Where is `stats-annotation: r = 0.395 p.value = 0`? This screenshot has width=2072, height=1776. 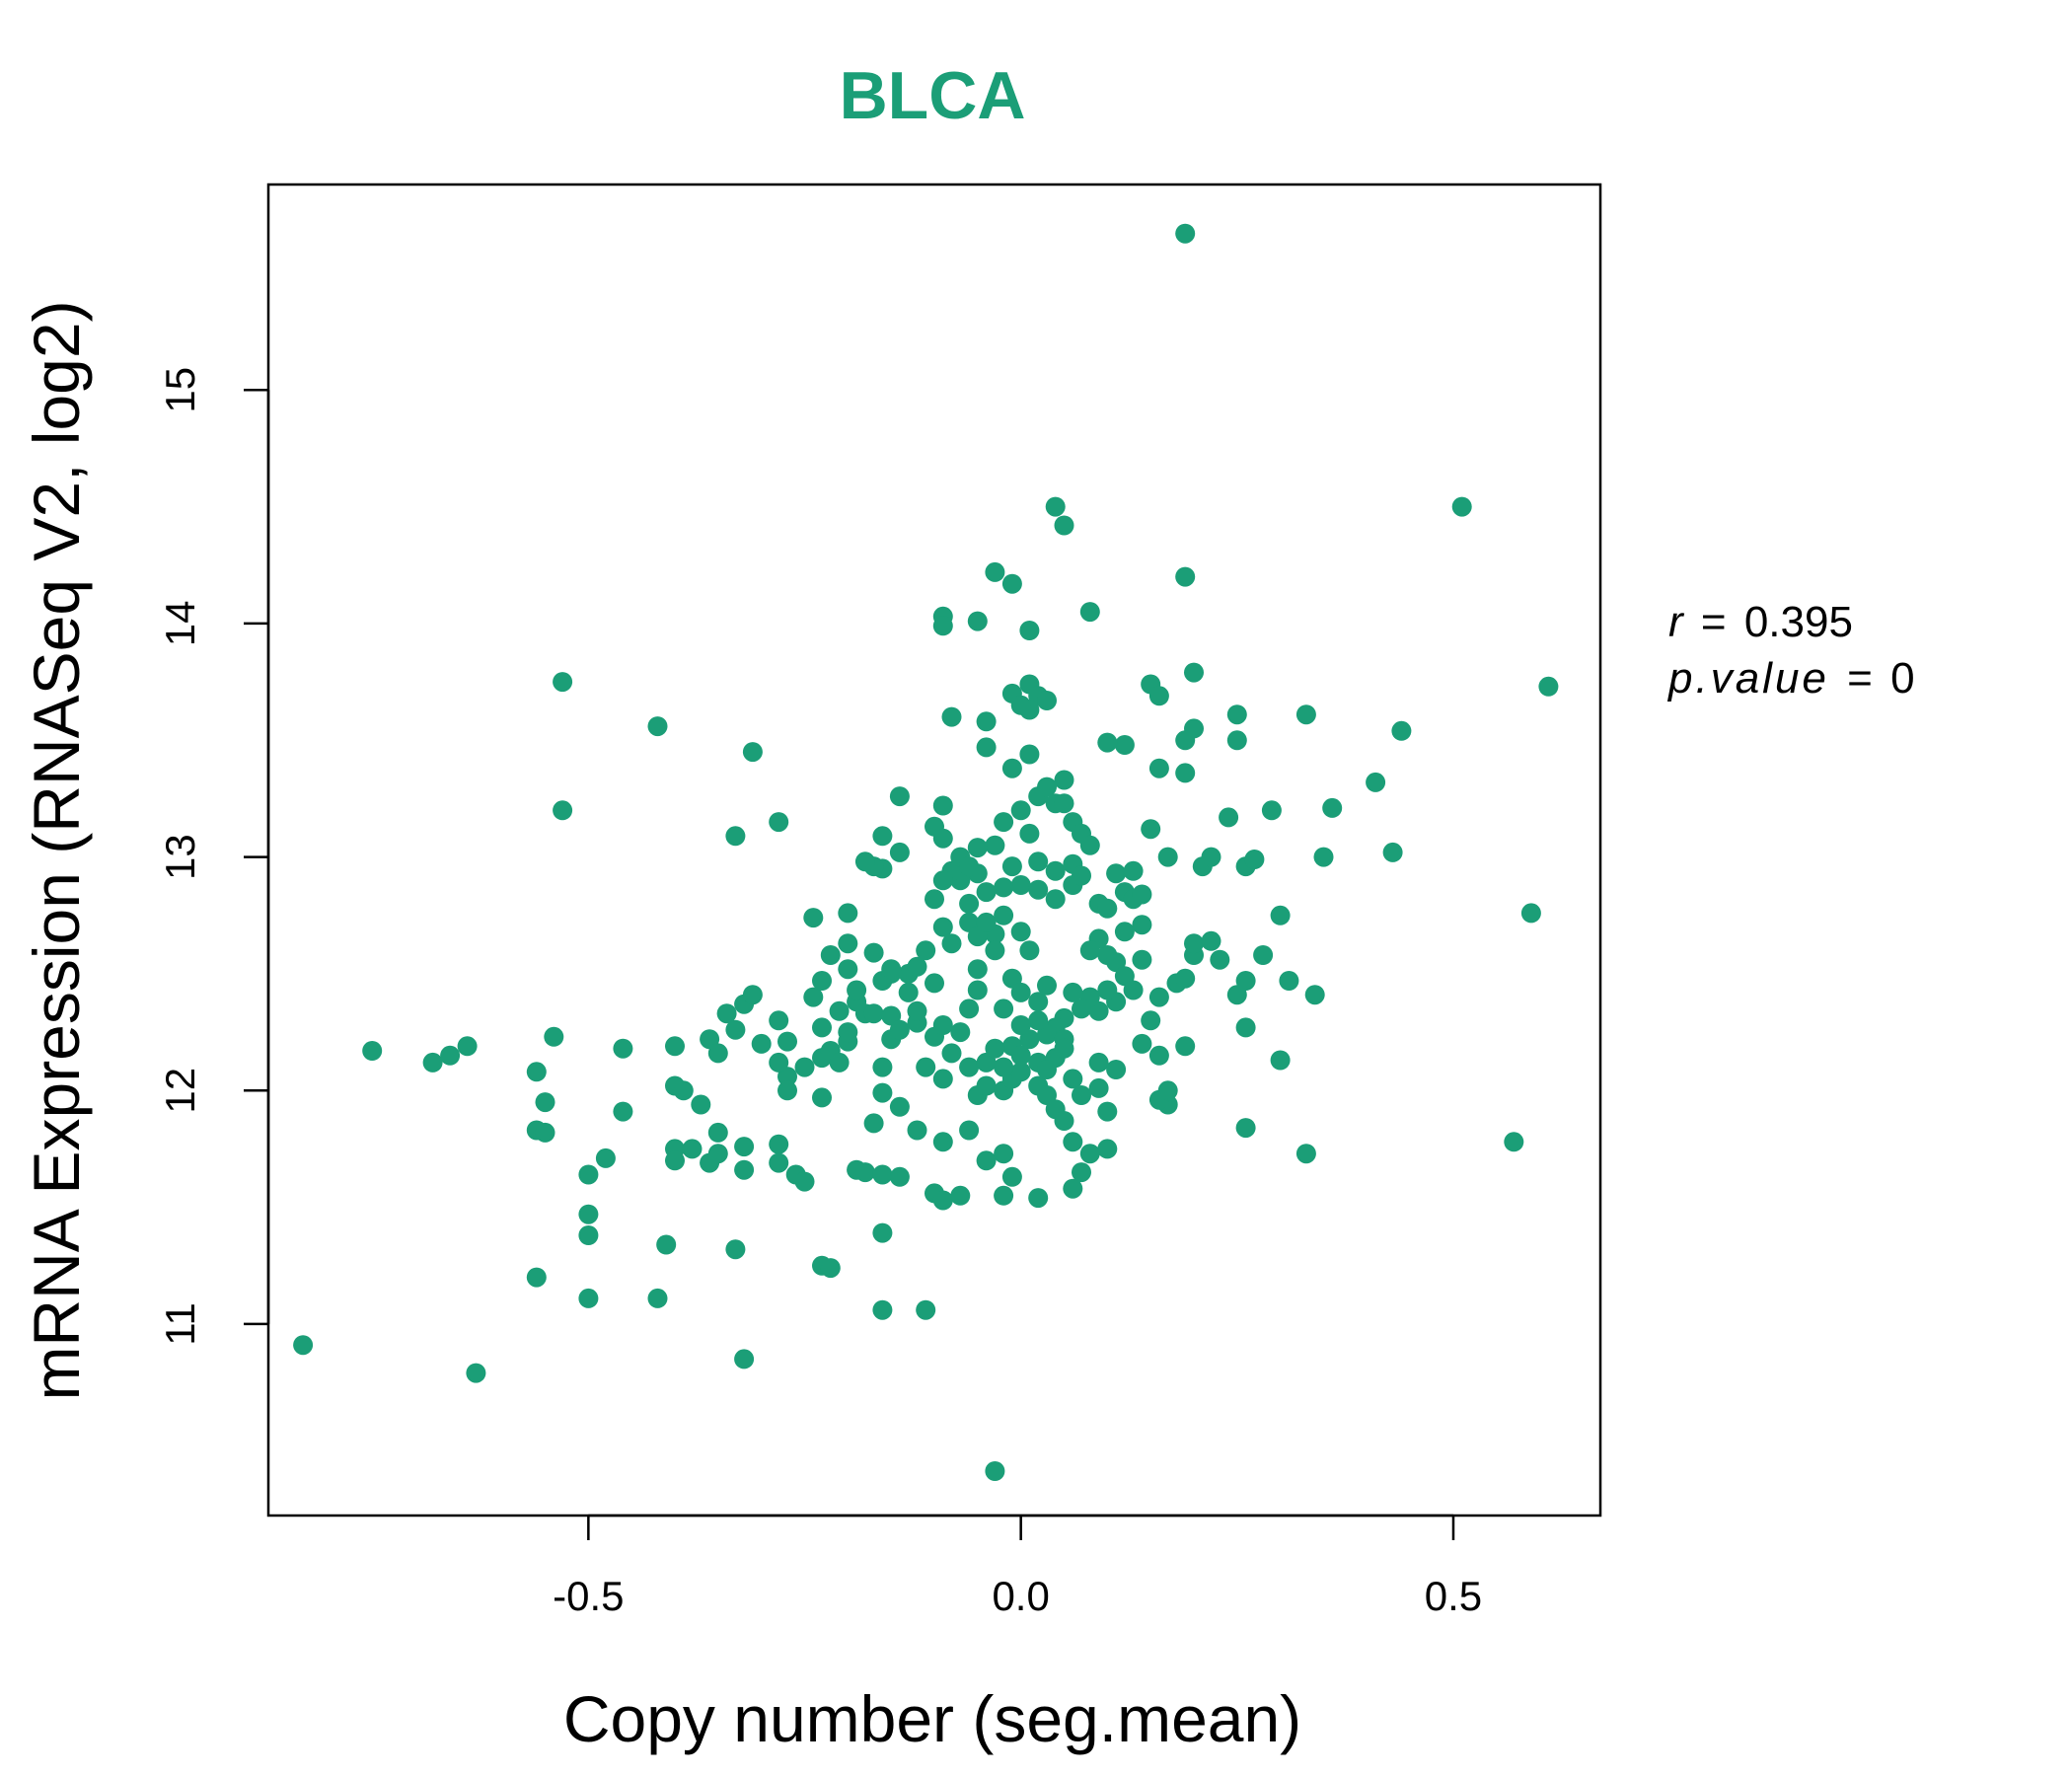
stats-annotation: r = 0.395 p.value = 0 is located at coordinates (1791, 651).